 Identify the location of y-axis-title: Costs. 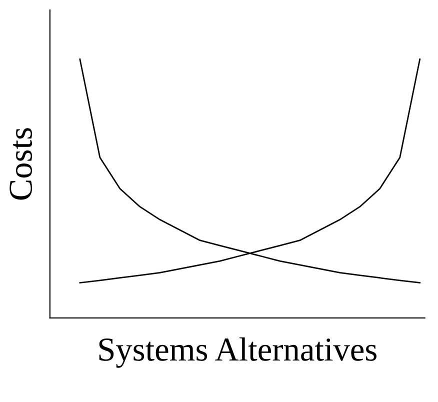
(21, 164).